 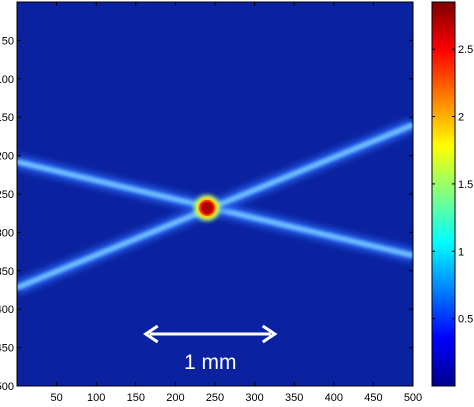 What do you see at coordinates (7, 195) in the screenshot?
I see `y-tick-label: 250` at bounding box center [7, 195].